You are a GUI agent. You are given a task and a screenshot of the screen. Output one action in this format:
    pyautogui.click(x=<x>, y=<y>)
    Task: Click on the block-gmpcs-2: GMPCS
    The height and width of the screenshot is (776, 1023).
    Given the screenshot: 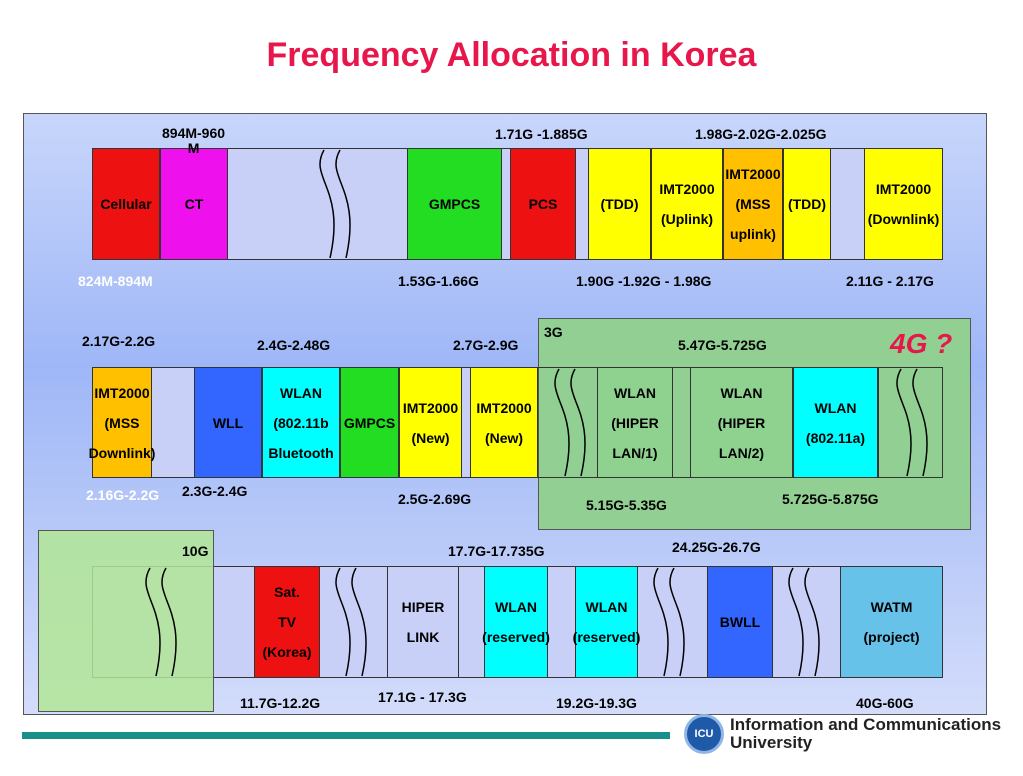 What is the action you would take?
    pyautogui.click(x=369, y=422)
    